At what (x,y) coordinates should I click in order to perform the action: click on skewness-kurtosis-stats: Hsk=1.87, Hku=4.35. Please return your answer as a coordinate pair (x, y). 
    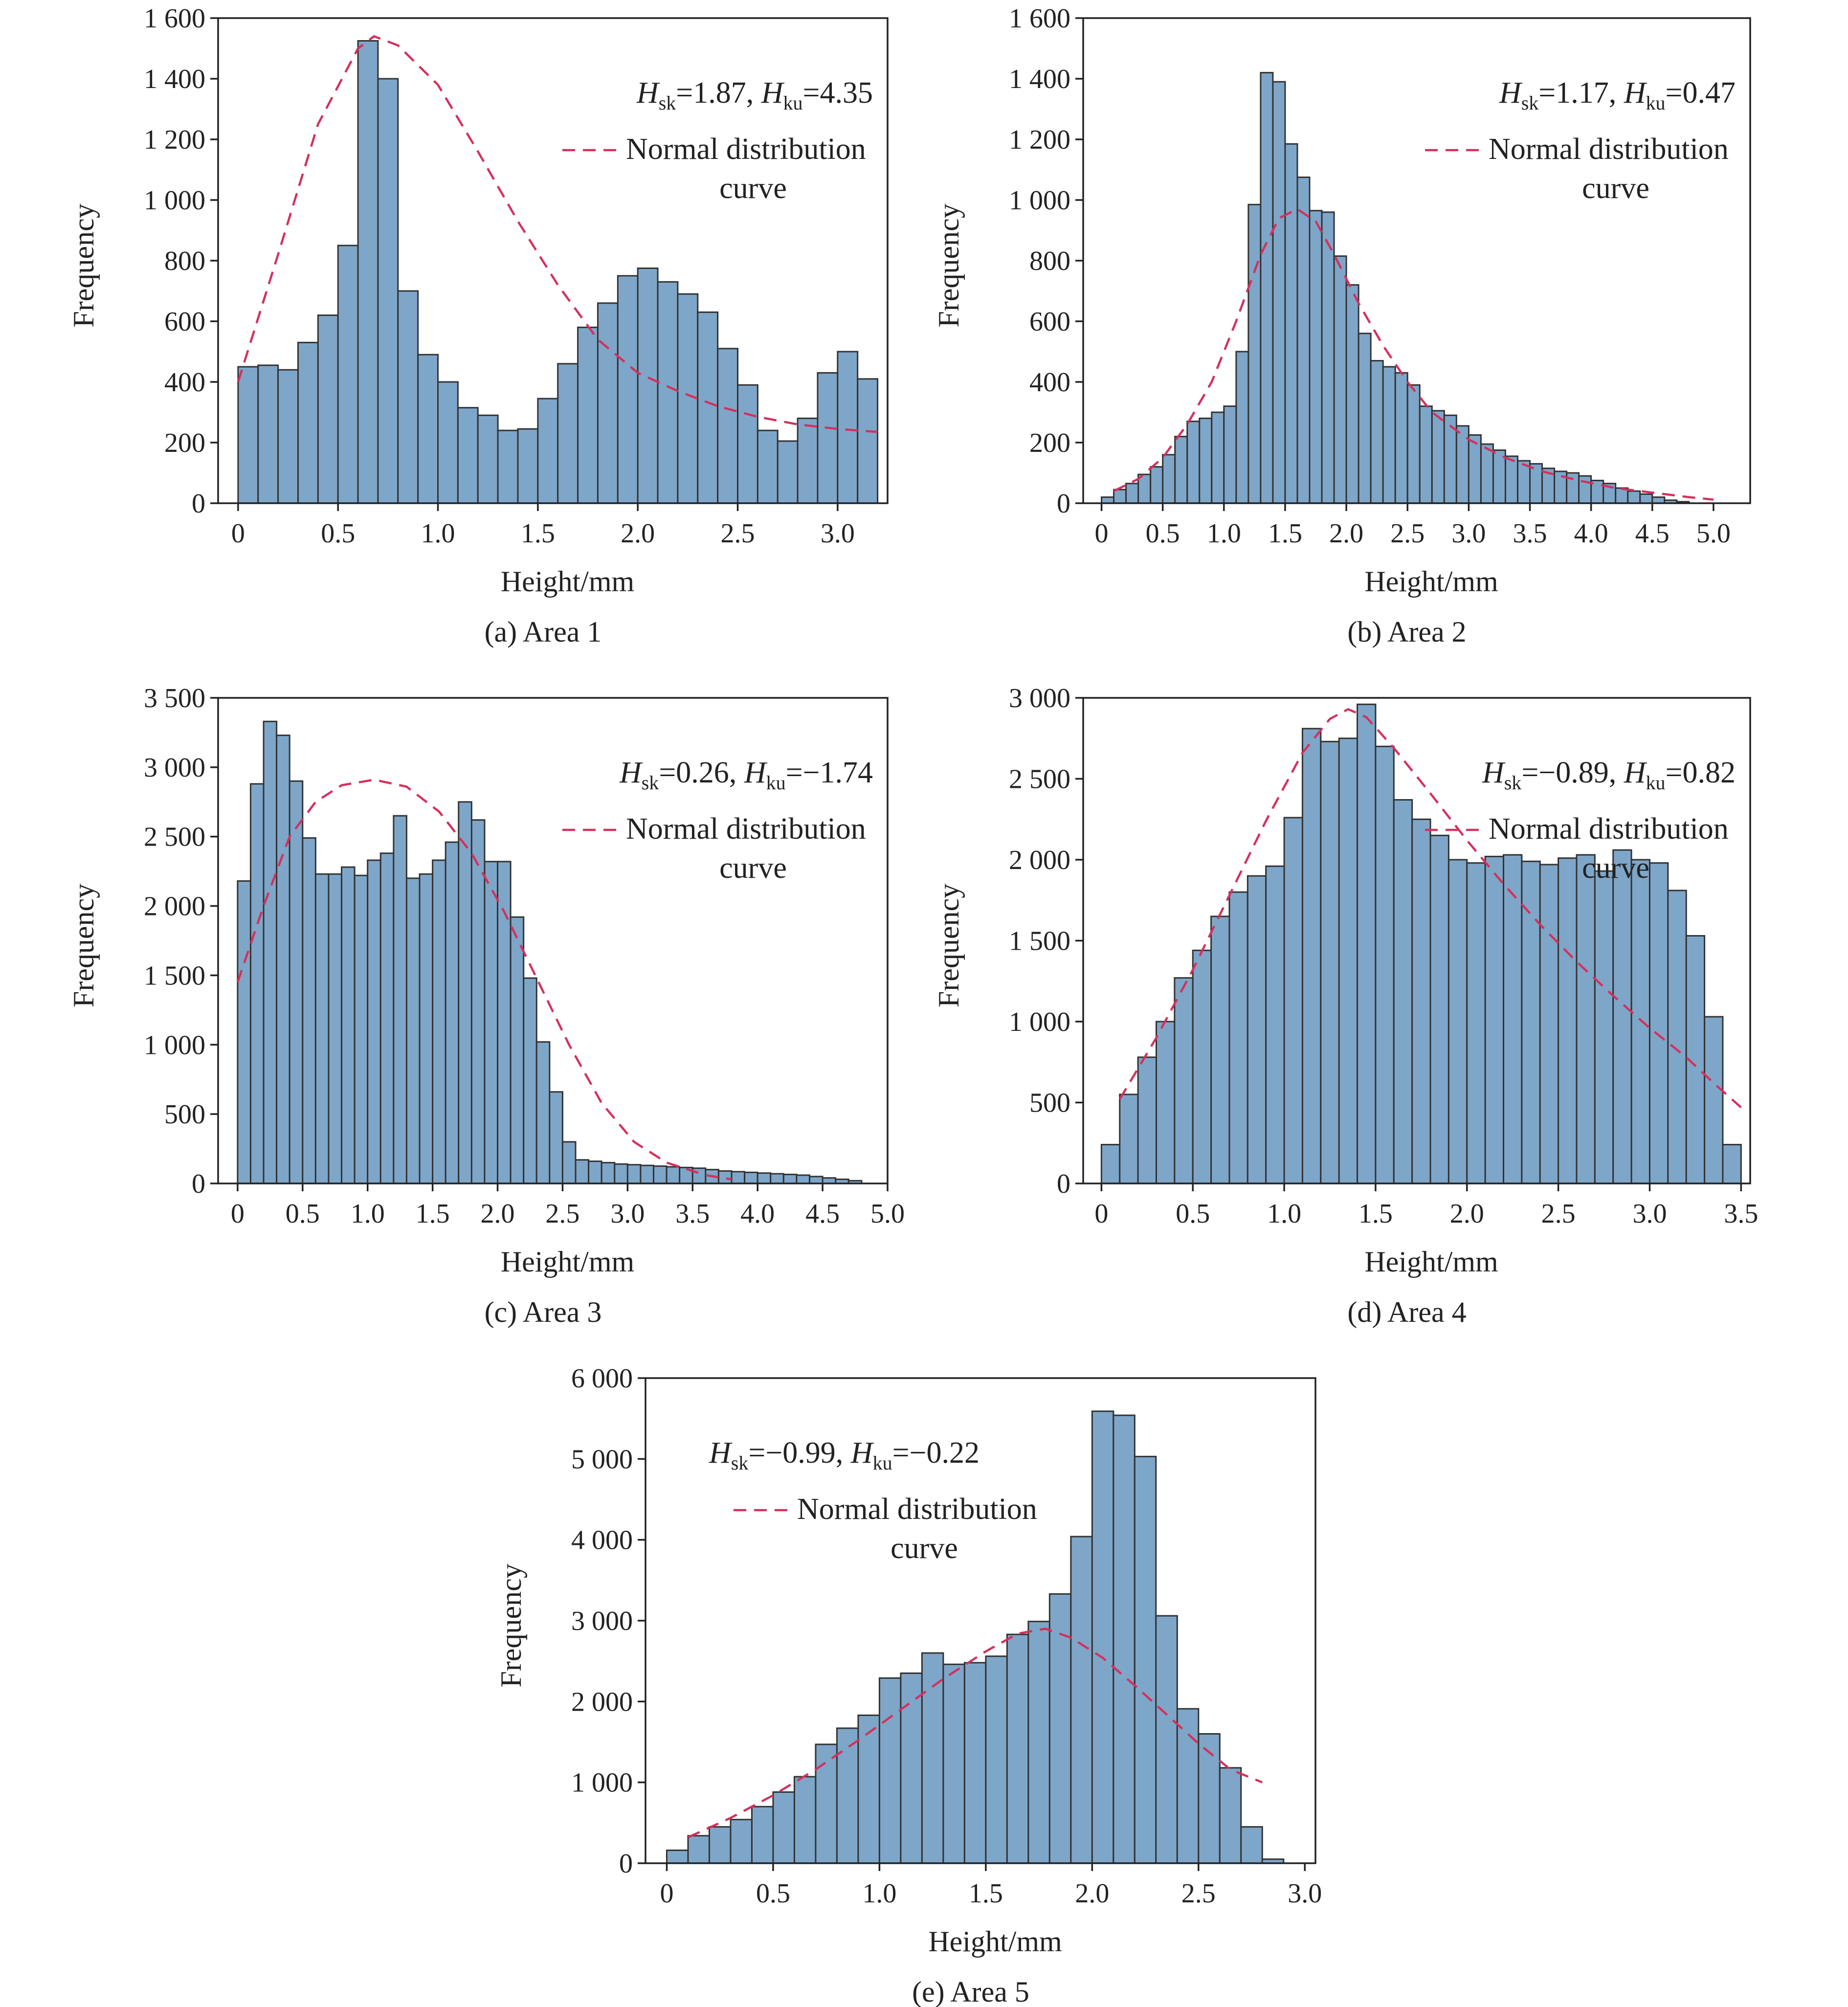
    Looking at the image, I should click on (754, 95).